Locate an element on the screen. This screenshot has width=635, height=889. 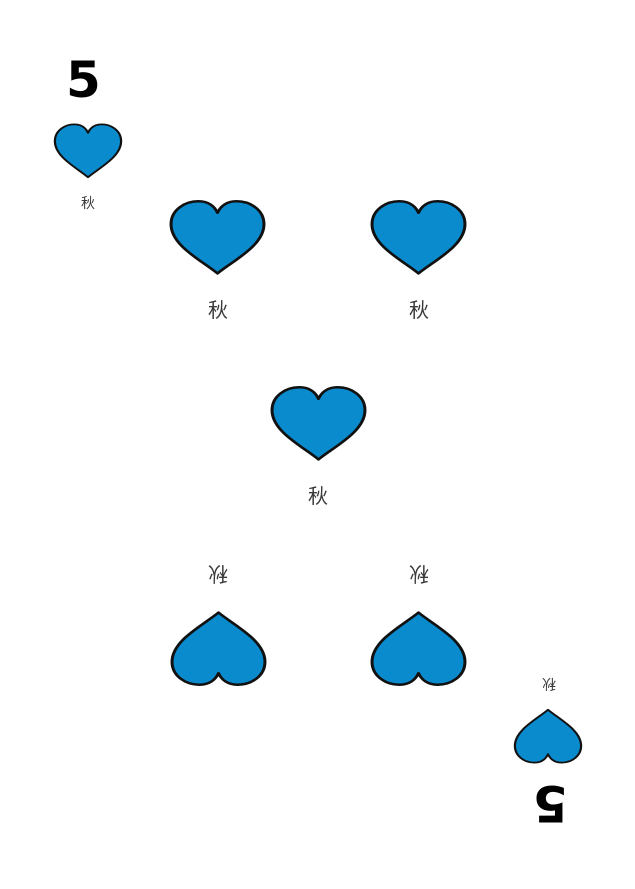
corner-label-bottom: 秋 is located at coordinates (549, 683).